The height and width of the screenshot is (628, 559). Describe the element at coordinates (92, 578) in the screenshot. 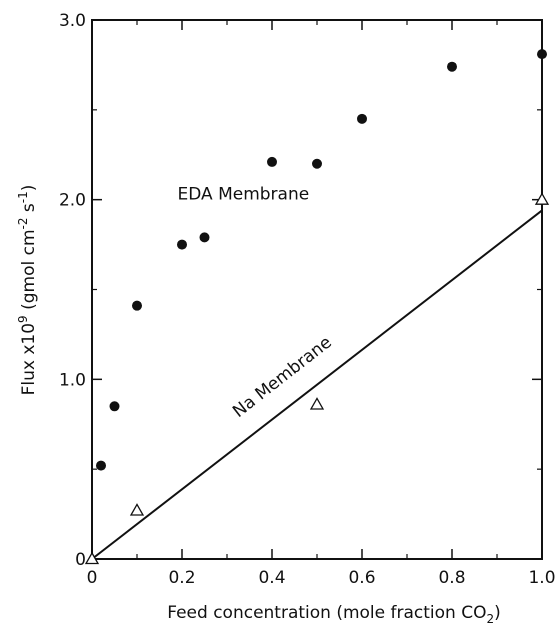

I see `x-tick-label: 0` at that location.